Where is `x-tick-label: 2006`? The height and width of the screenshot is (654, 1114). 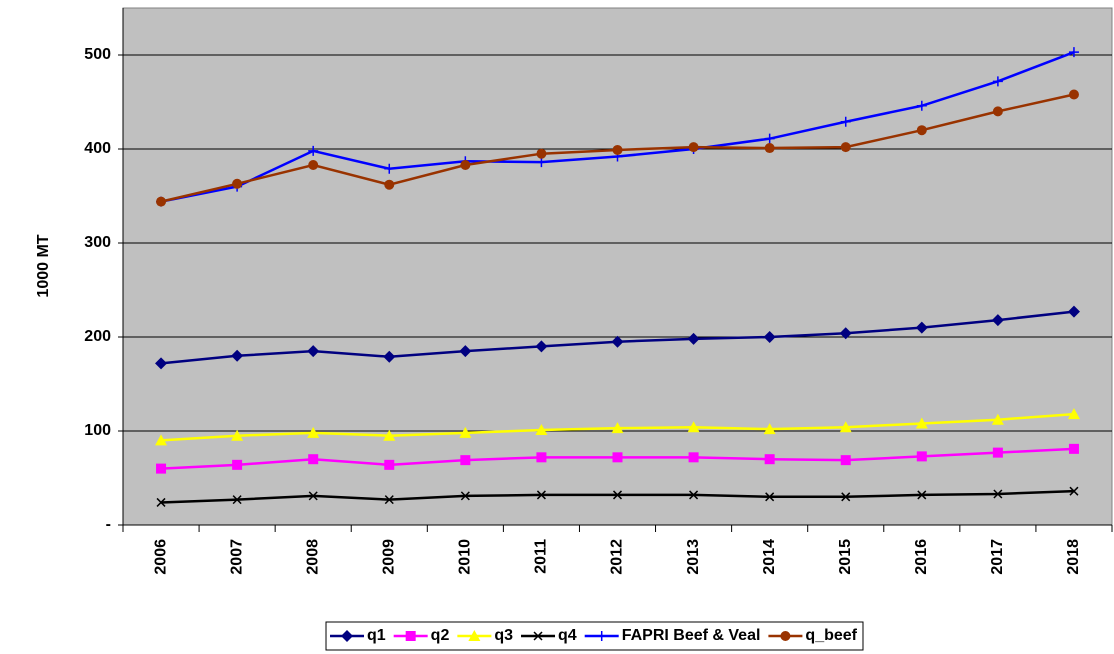 x-tick-label: 2006 is located at coordinates (160, 557).